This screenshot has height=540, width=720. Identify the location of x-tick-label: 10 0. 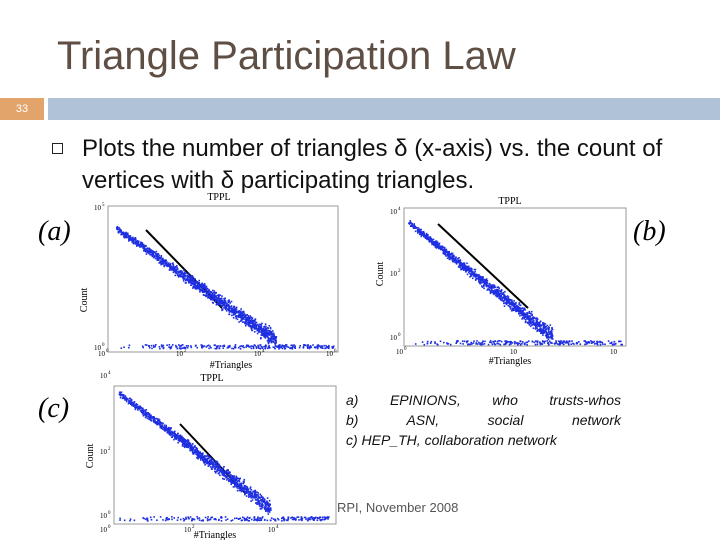
(103, 353).